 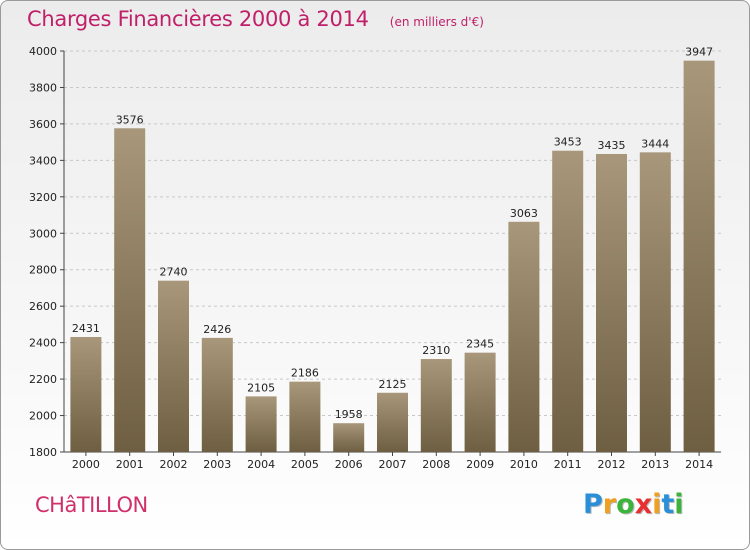 What do you see at coordinates (349, 464) in the screenshot?
I see `x-tick-label-2006: 2006` at bounding box center [349, 464].